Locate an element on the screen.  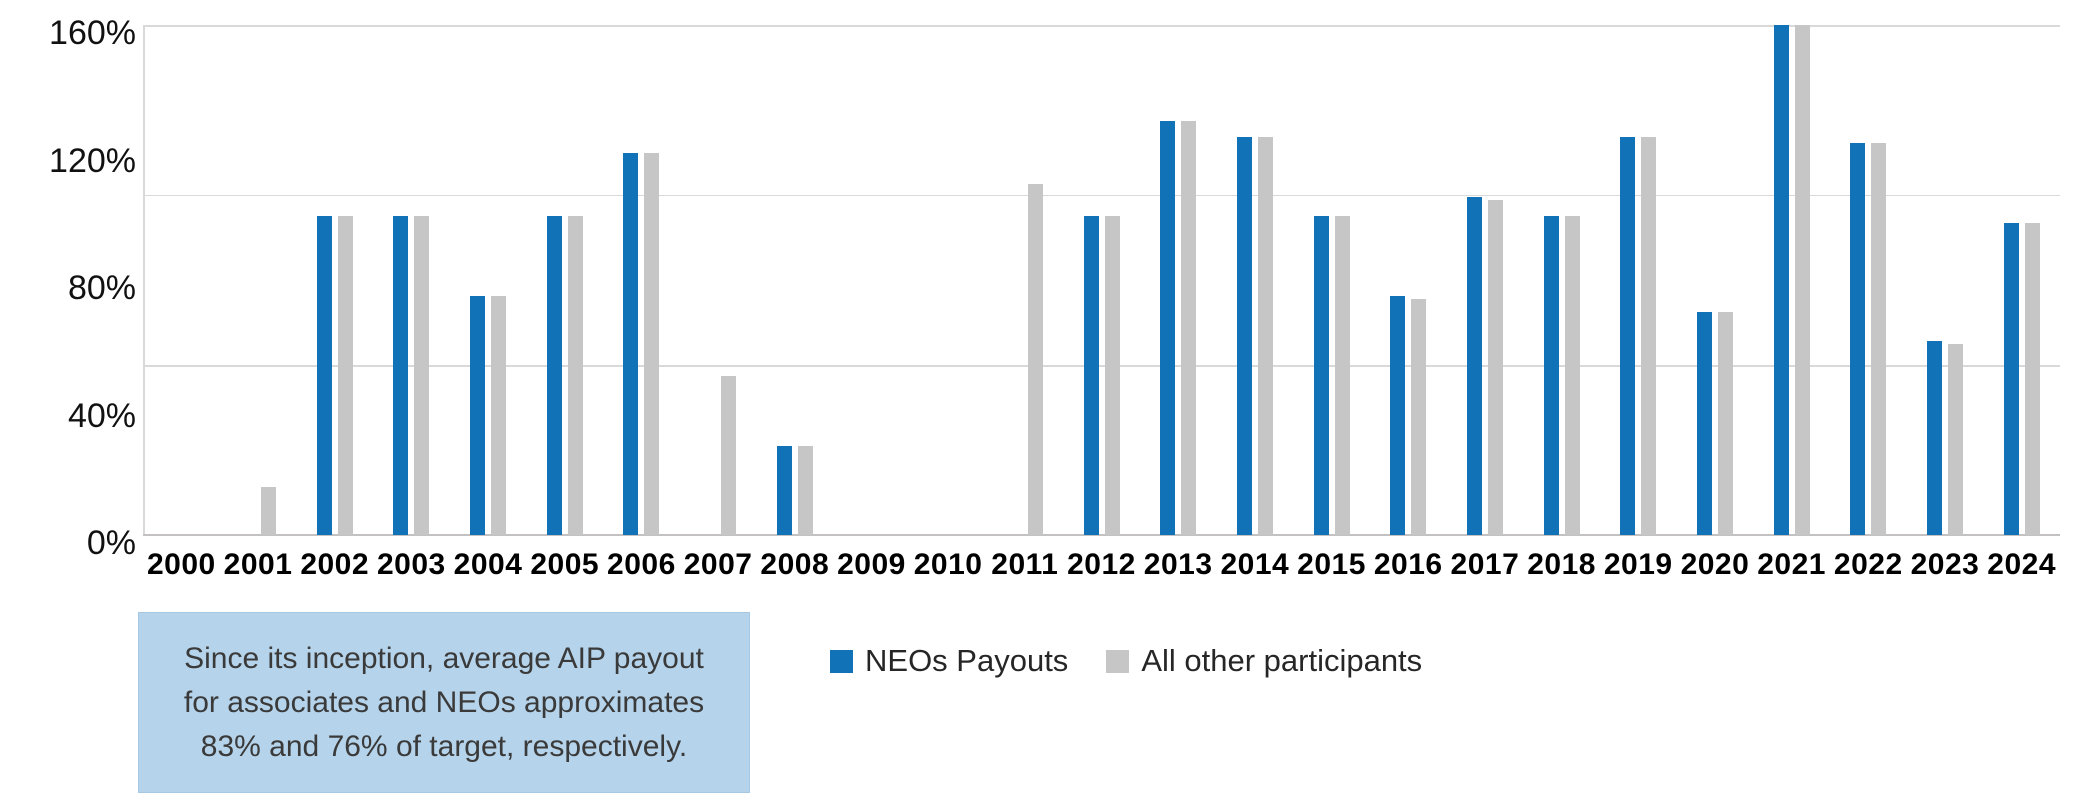
bar-all-other-participants-2008 is located at coordinates (805, 490).